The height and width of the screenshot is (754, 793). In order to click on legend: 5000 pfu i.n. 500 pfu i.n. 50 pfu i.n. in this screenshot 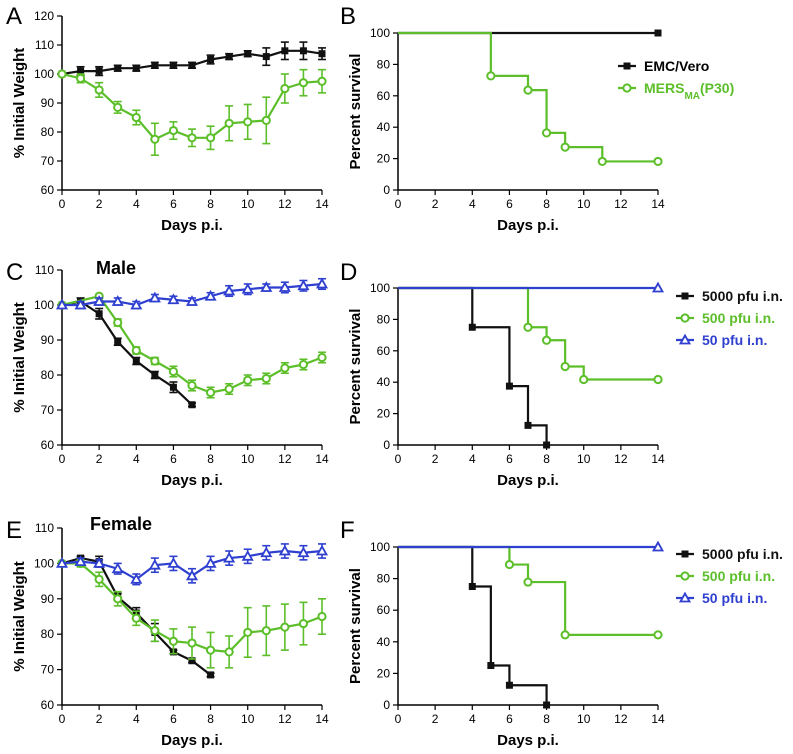, I will do `click(729, 576)`.